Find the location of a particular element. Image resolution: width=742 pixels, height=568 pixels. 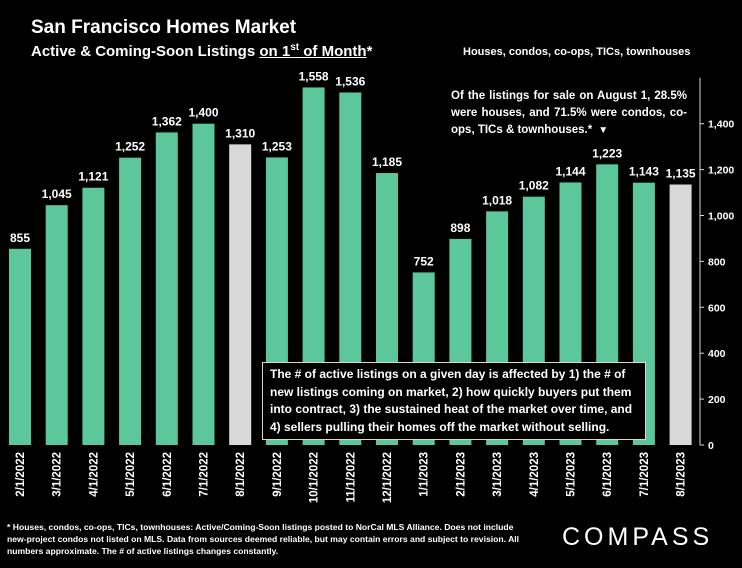

value-label: 898 is located at coordinates (460, 228).